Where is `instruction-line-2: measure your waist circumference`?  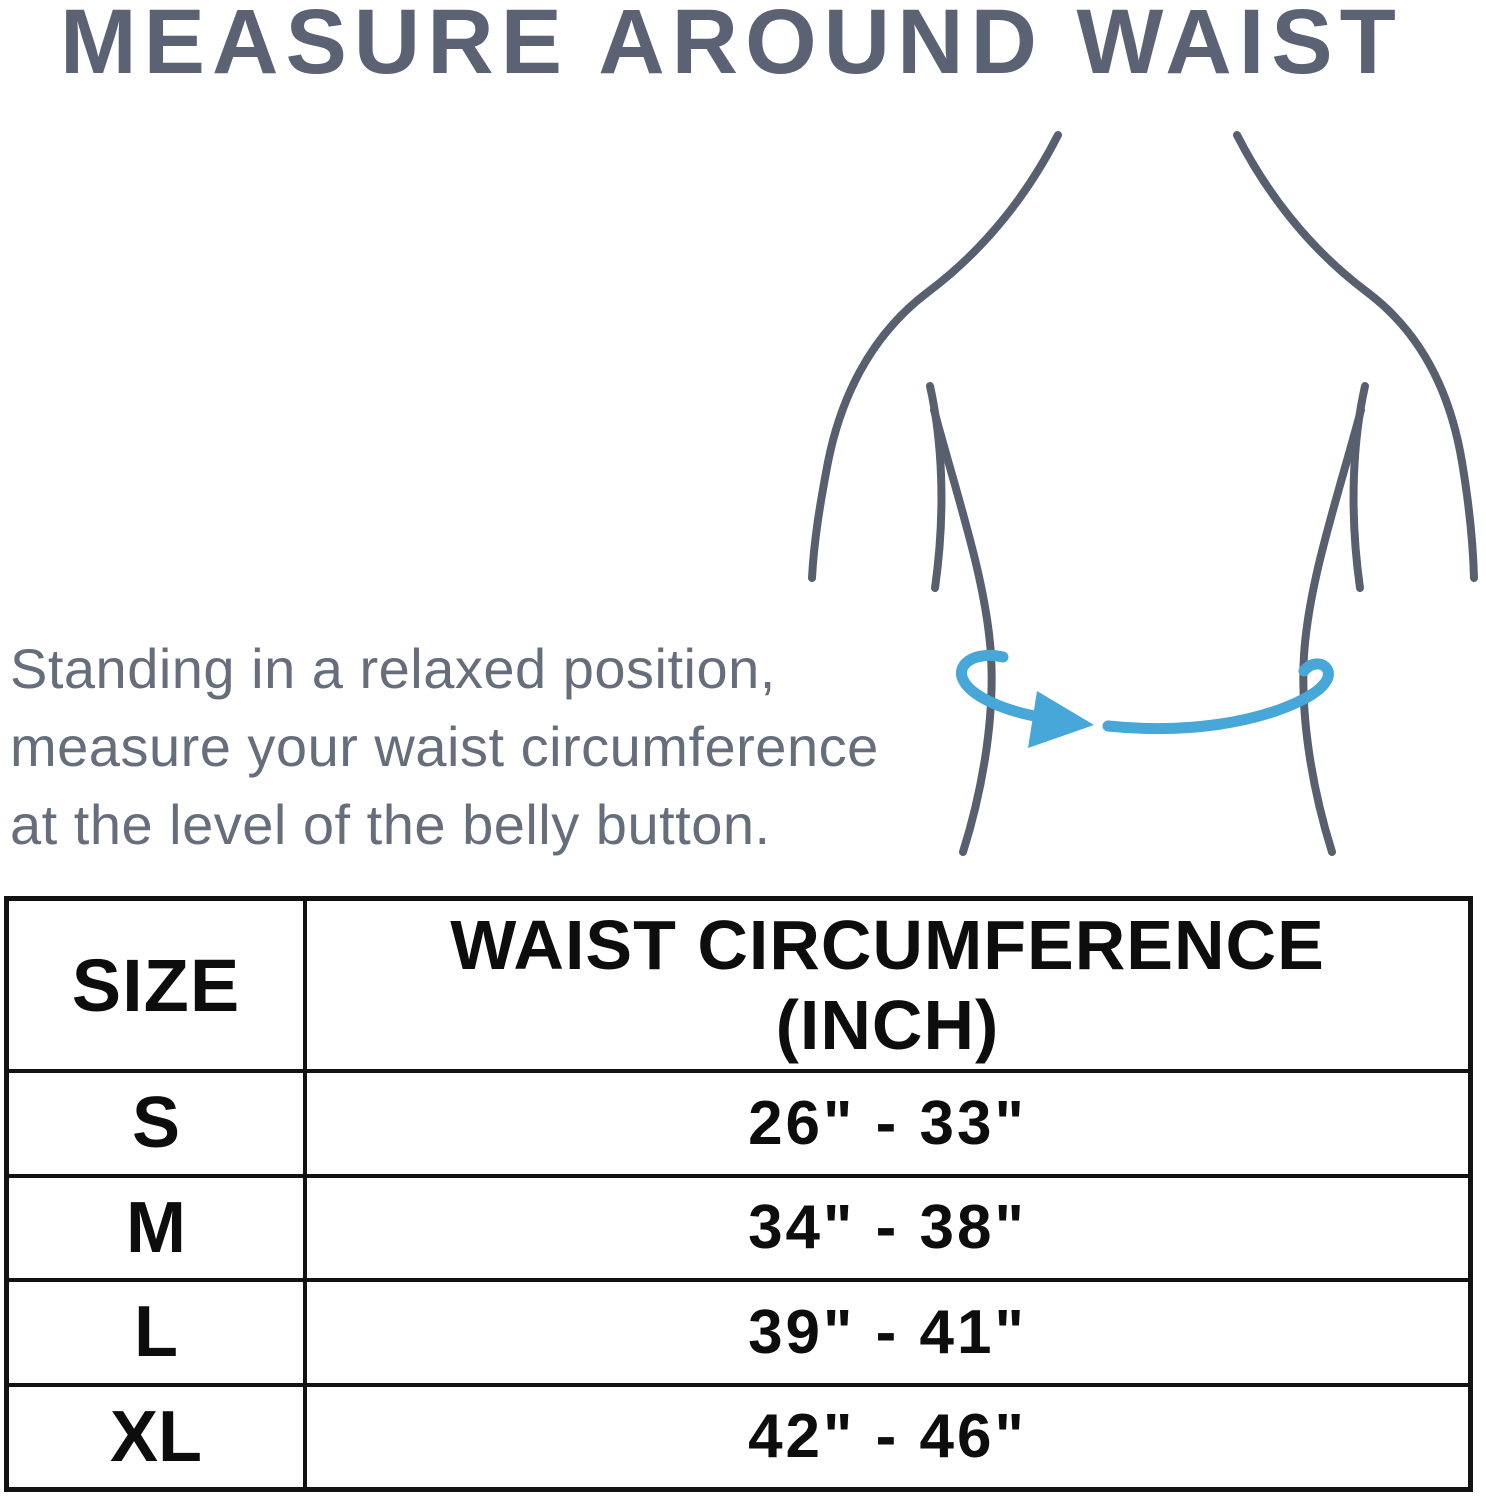
instruction-line-2: measure your waist circumference is located at coordinates (444, 746).